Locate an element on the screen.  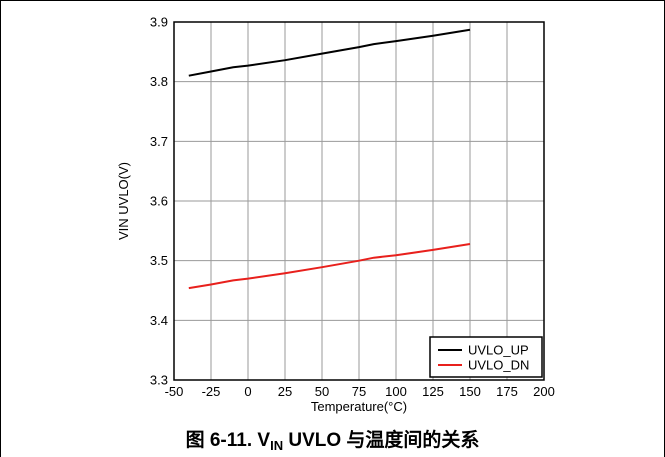
x-axis-label: Temperature(°C) is located at coordinates (359, 406).